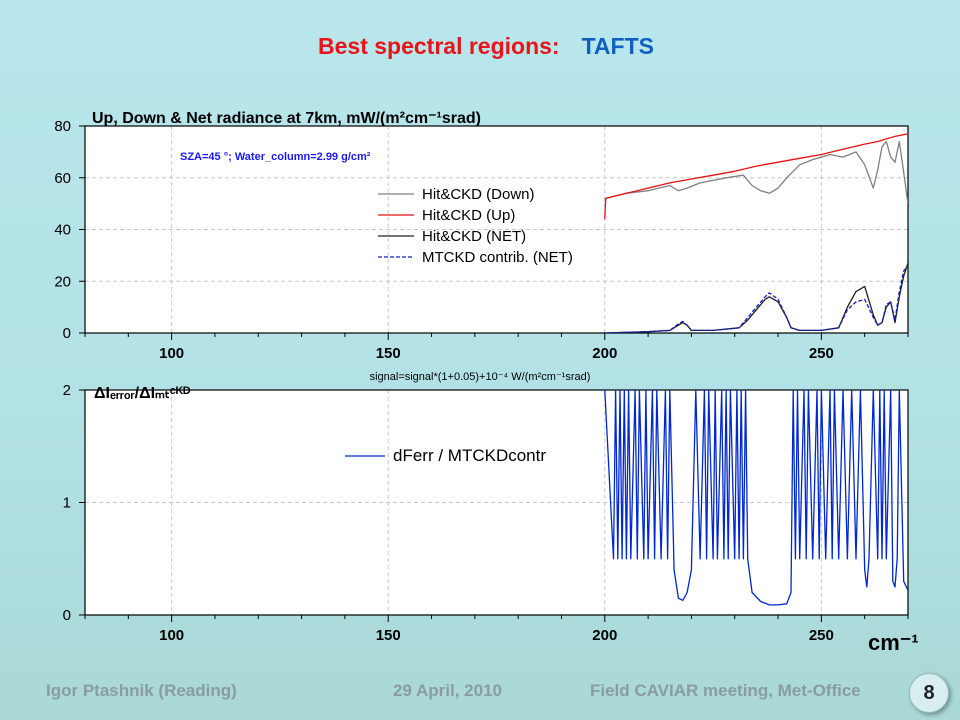  What do you see at coordinates (497, 257) in the screenshot?
I see `radiance-chart-legend-label-3: MTCKD contrib. (NET)` at bounding box center [497, 257].